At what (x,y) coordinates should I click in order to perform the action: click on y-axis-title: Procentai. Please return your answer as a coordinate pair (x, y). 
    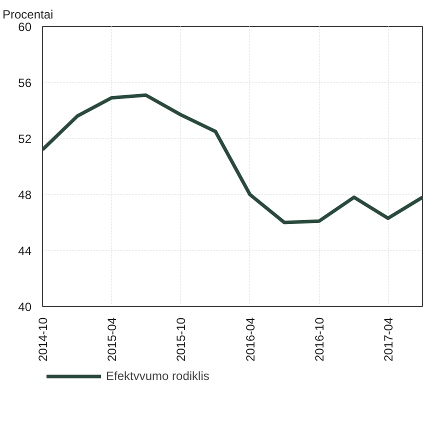
    Looking at the image, I should click on (28, 15).